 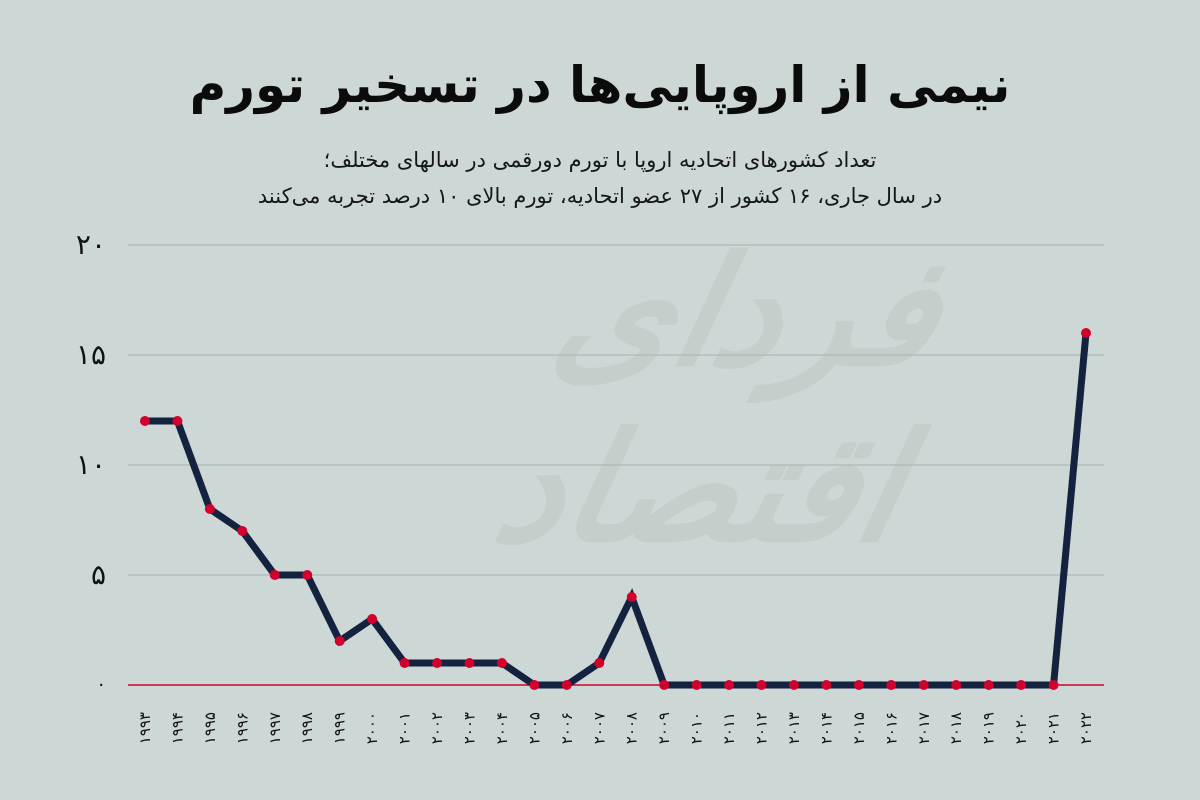 What do you see at coordinates (891, 728) in the screenshot?
I see `x-tick-label: ۲۰۱۶` at bounding box center [891, 728].